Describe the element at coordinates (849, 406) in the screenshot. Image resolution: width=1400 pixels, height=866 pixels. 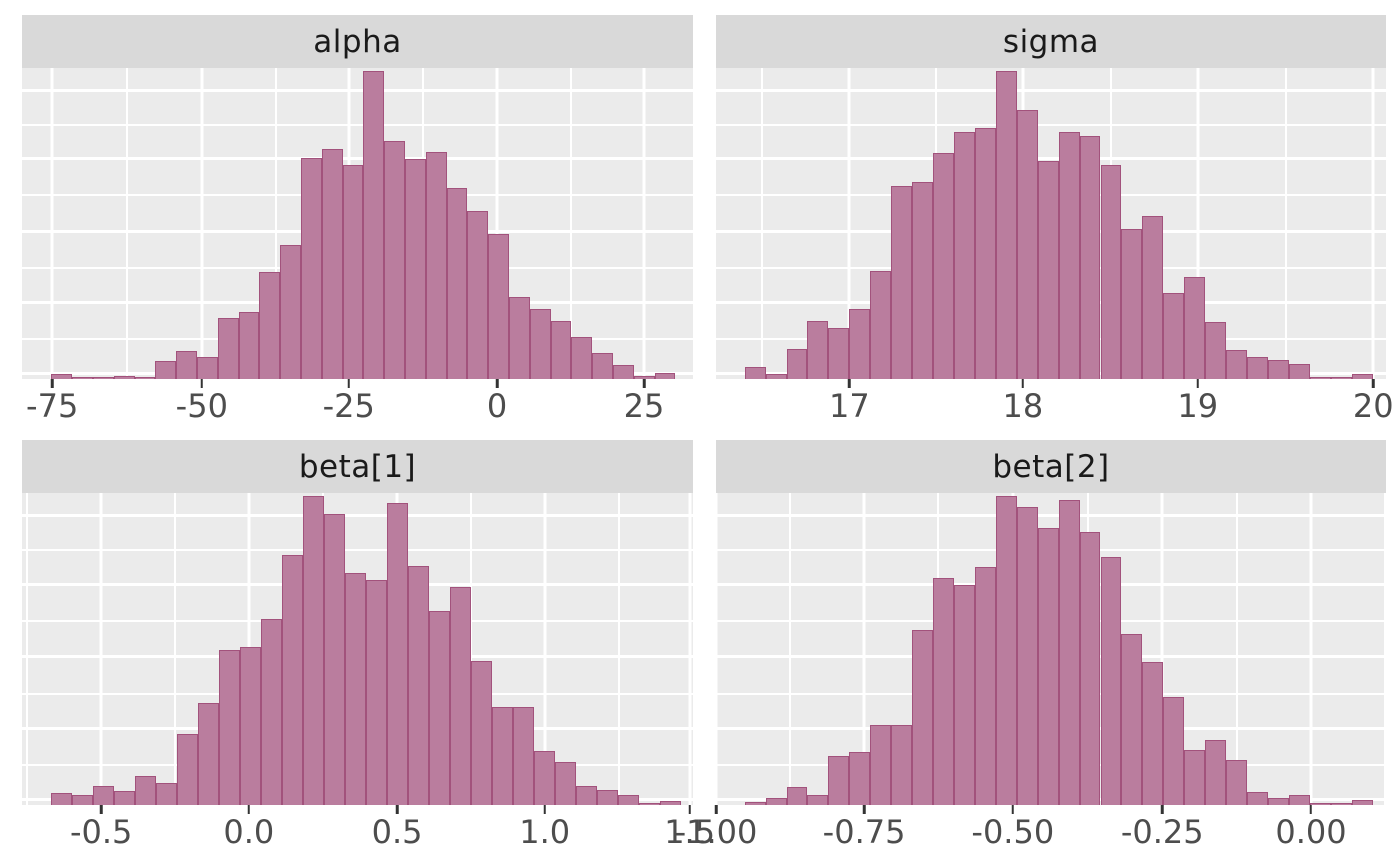
I see `x-tick-label: 17` at that location.